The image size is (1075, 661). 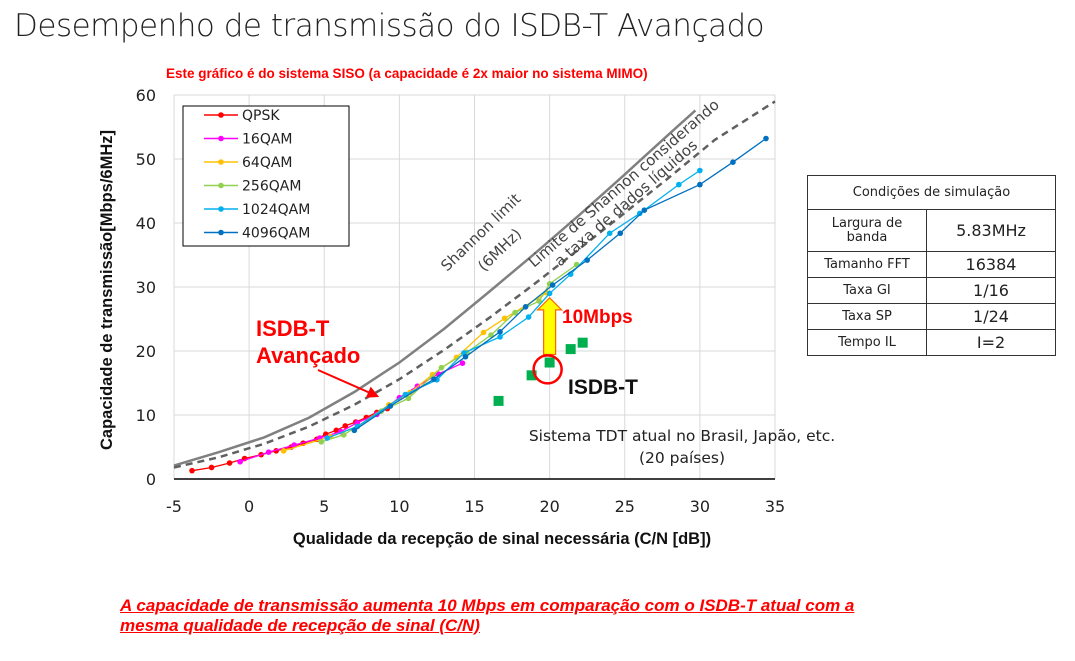 What do you see at coordinates (271, 187) in the screenshot?
I see `legend-label: 256QAM` at bounding box center [271, 187].